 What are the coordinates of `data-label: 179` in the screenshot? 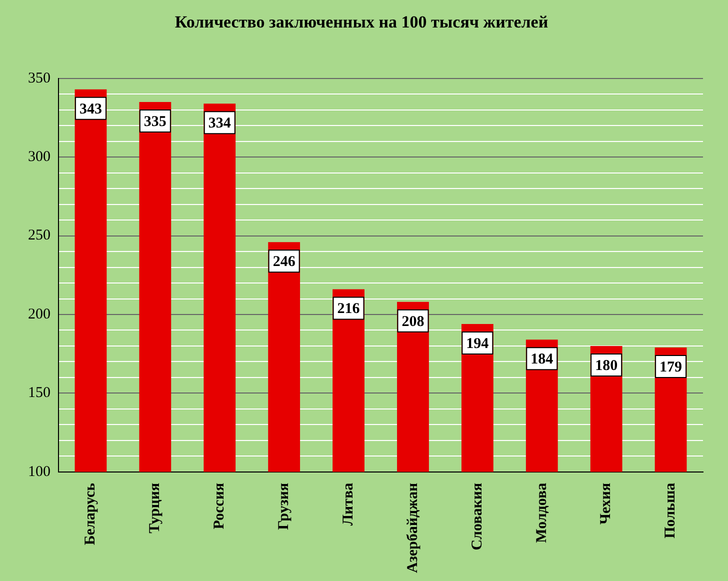 It's located at (671, 367).